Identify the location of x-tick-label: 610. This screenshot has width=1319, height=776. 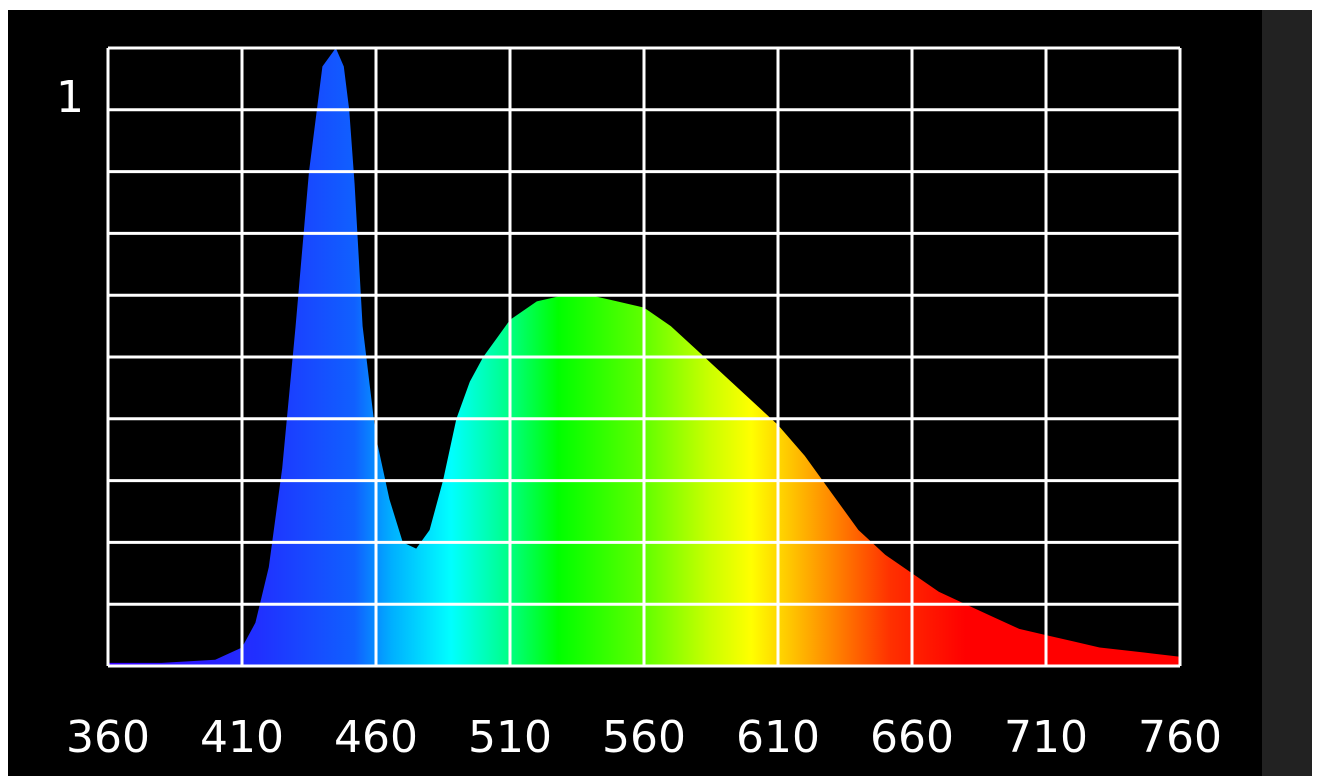
(778, 737).